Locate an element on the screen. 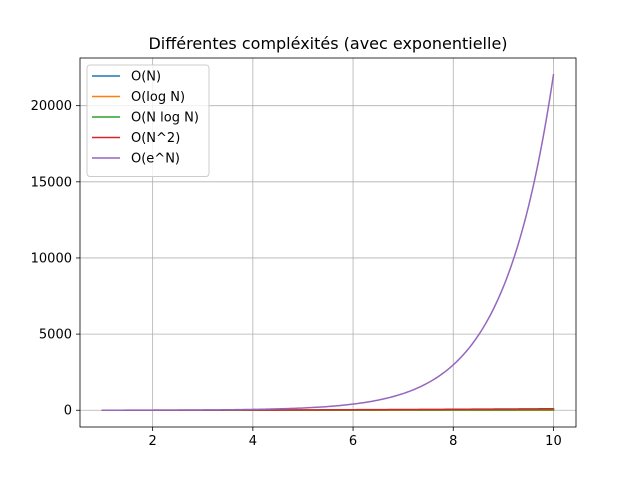 Image resolution: width=640 pixels, height=480 pixels. legend-box is located at coordinates (148, 120).